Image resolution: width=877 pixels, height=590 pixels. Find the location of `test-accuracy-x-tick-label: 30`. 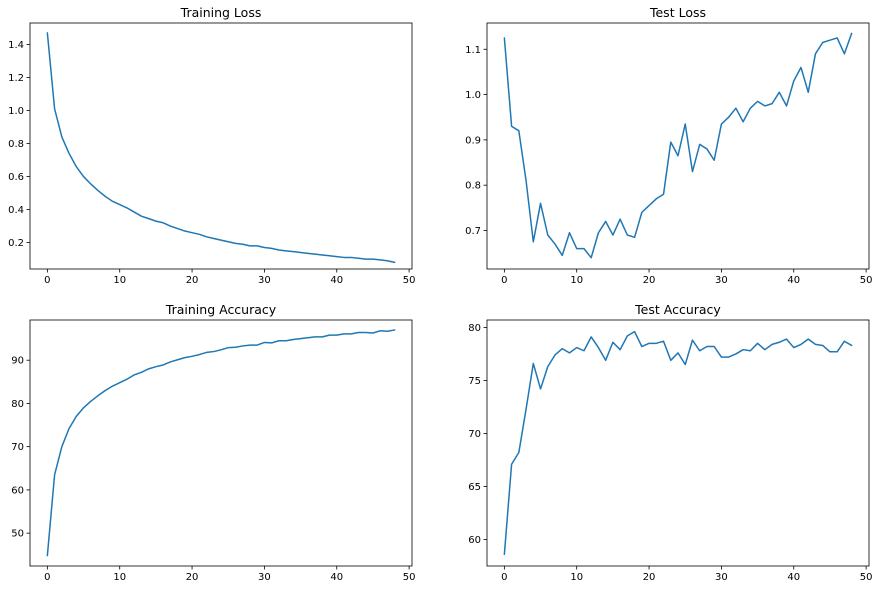

test-accuracy-x-tick-label: 30 is located at coordinates (721, 577).